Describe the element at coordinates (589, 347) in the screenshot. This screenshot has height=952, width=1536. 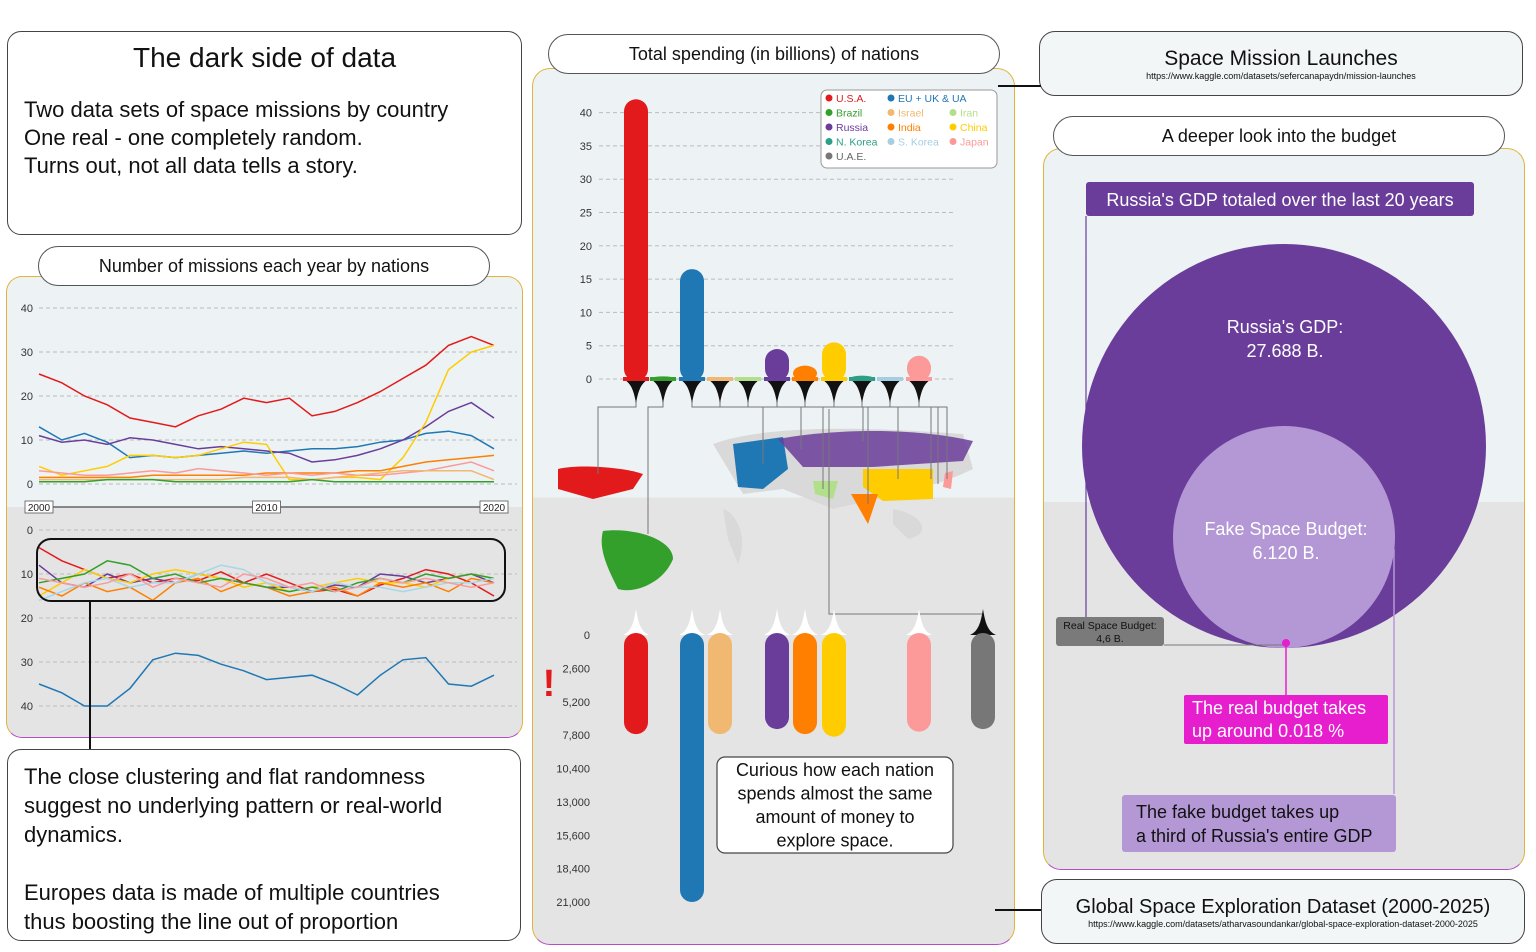
I see `y-tick-label: 5` at that location.